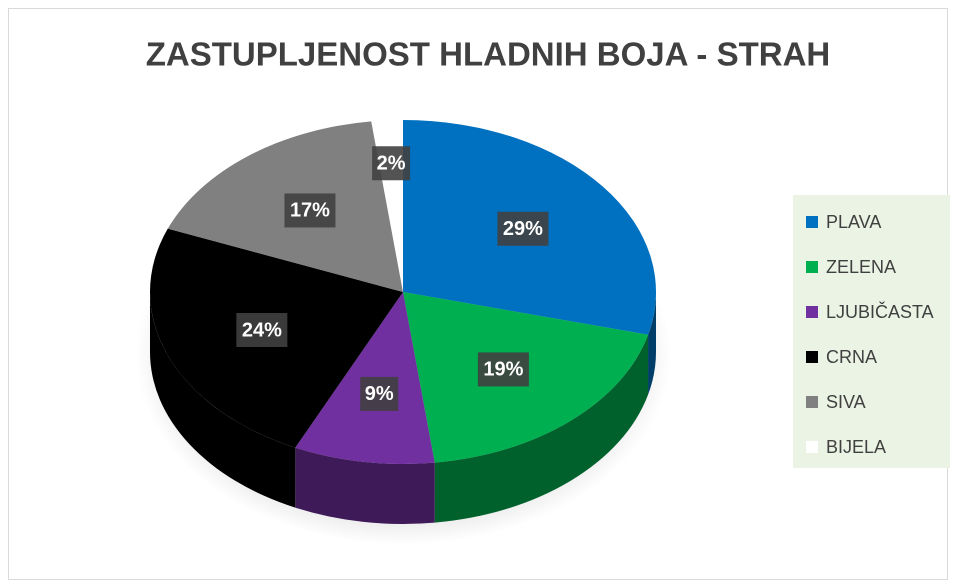  I want to click on legend-box, so click(871, 331).